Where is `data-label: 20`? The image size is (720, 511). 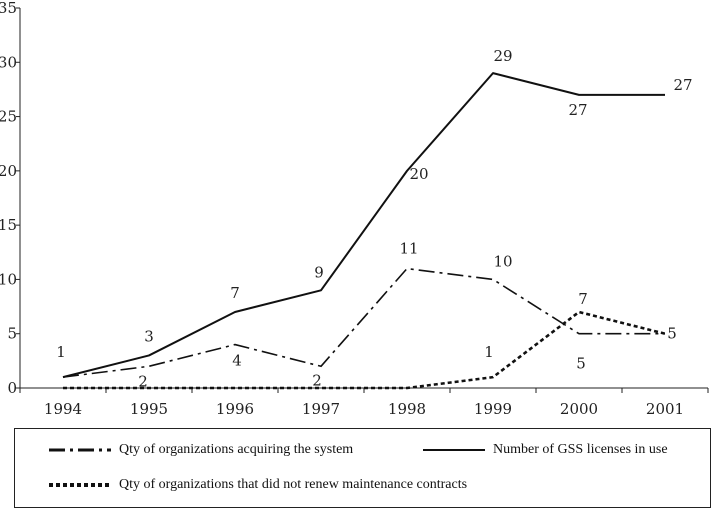
data-label: 20 is located at coordinates (418, 174).